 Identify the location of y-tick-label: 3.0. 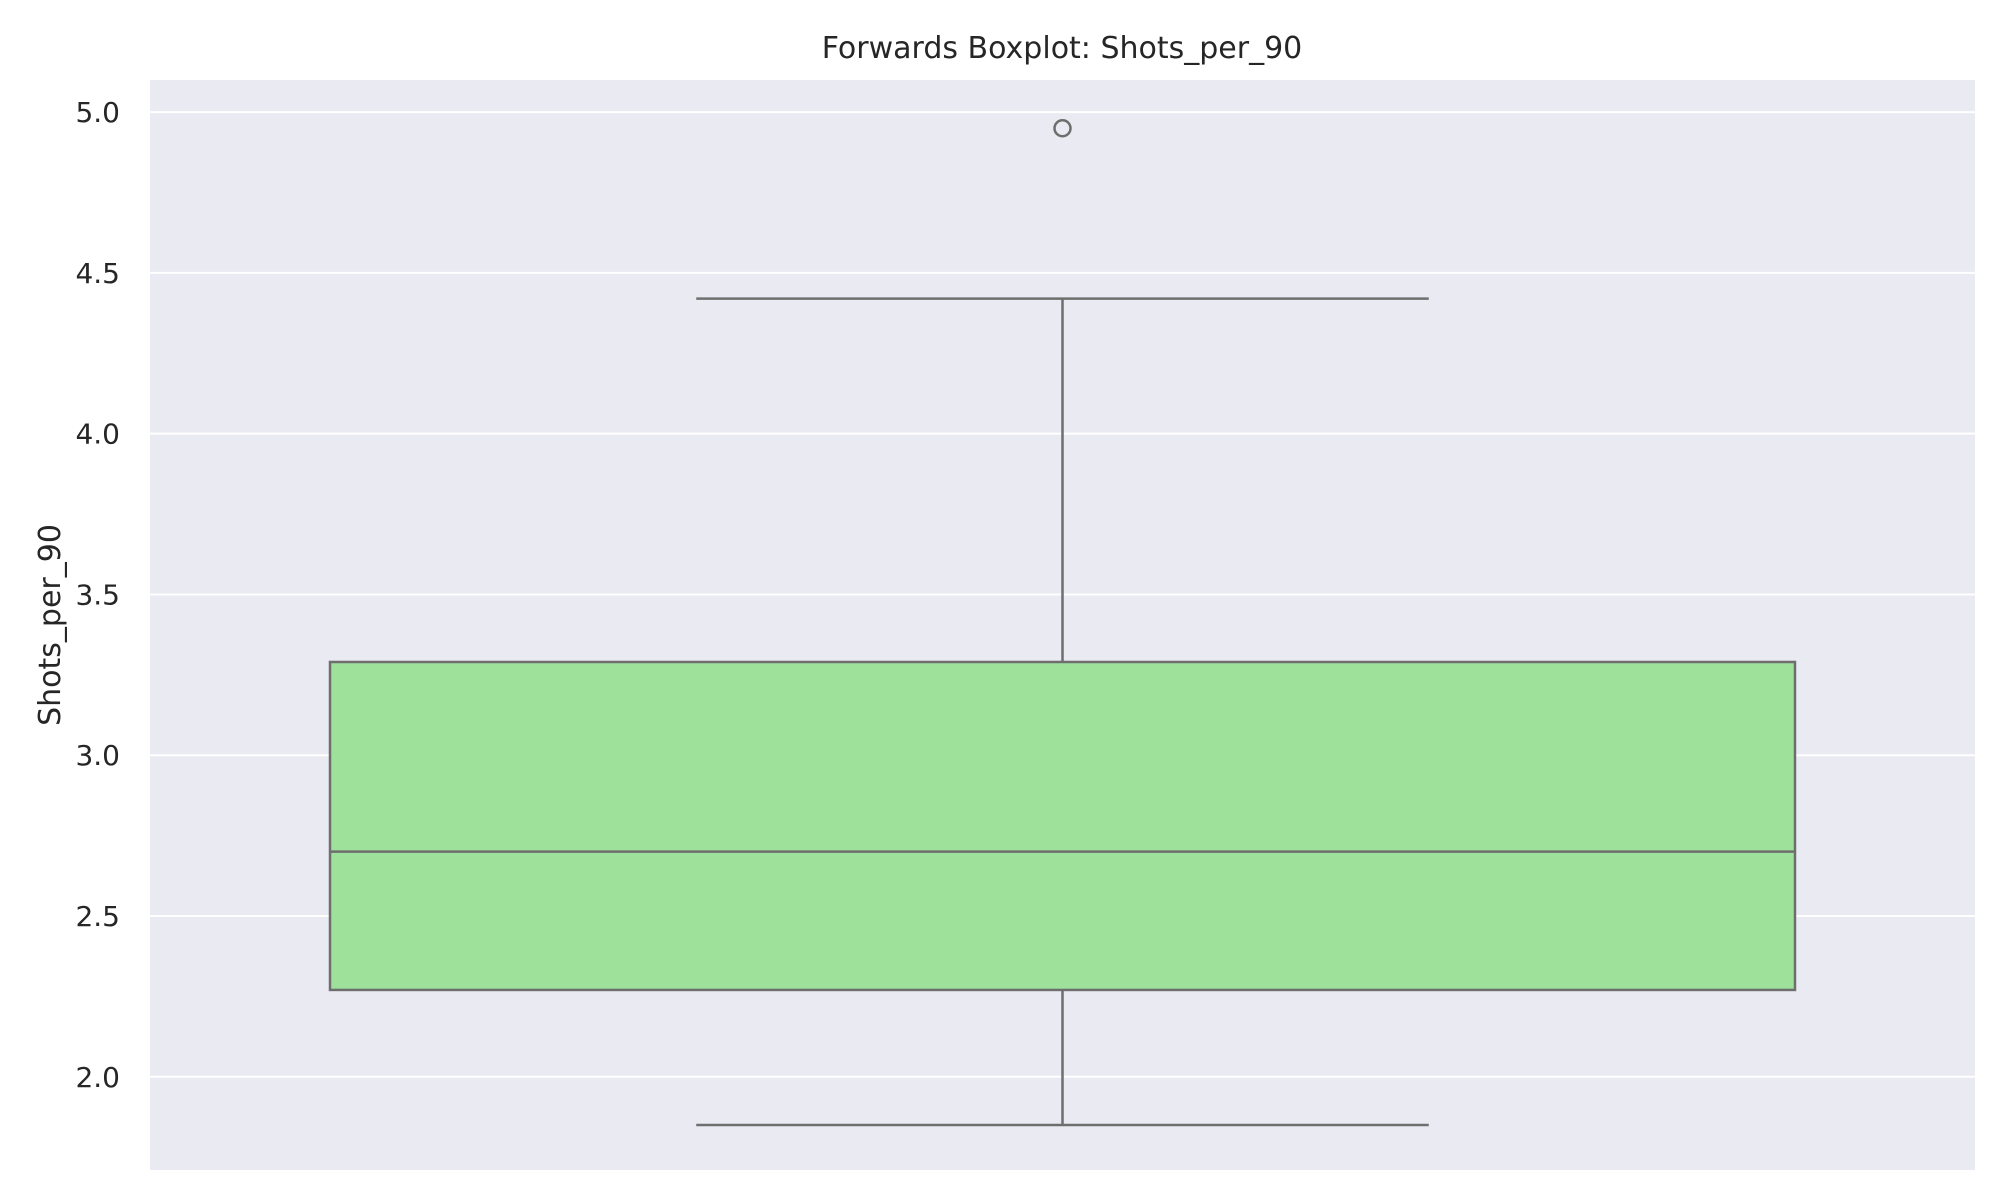
(97, 755).